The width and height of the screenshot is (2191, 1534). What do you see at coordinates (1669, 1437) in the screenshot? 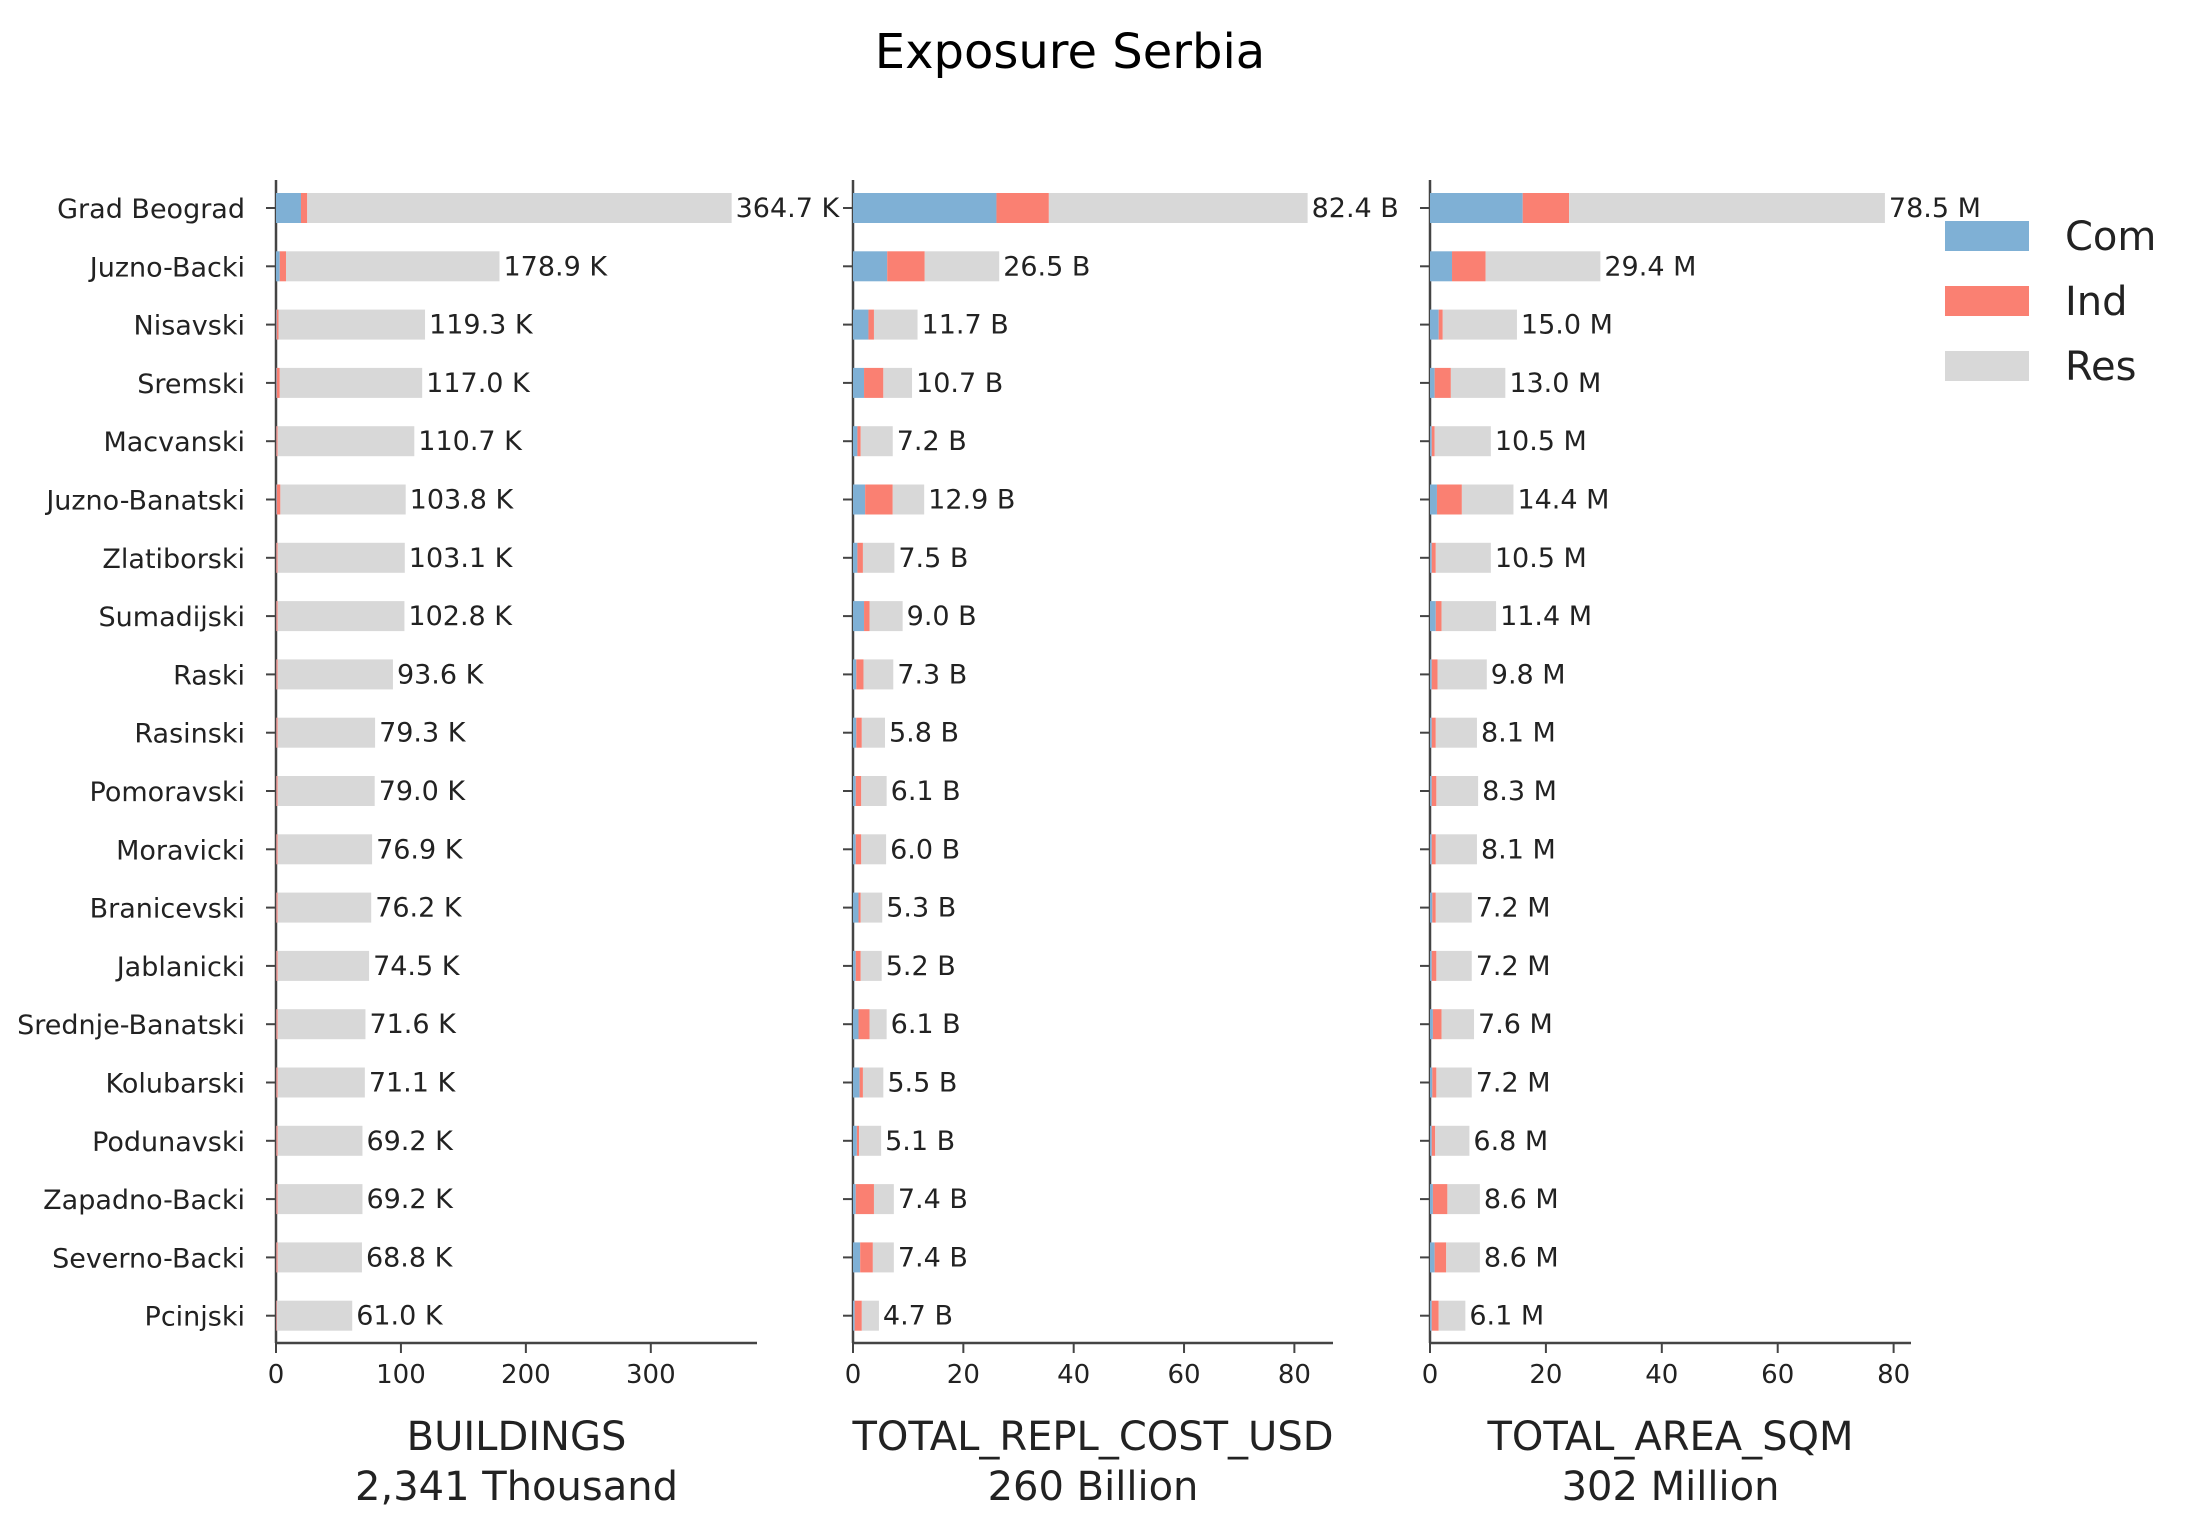
I see `x-axis-label: TOTAL_AREA_SQM` at bounding box center [1669, 1437].